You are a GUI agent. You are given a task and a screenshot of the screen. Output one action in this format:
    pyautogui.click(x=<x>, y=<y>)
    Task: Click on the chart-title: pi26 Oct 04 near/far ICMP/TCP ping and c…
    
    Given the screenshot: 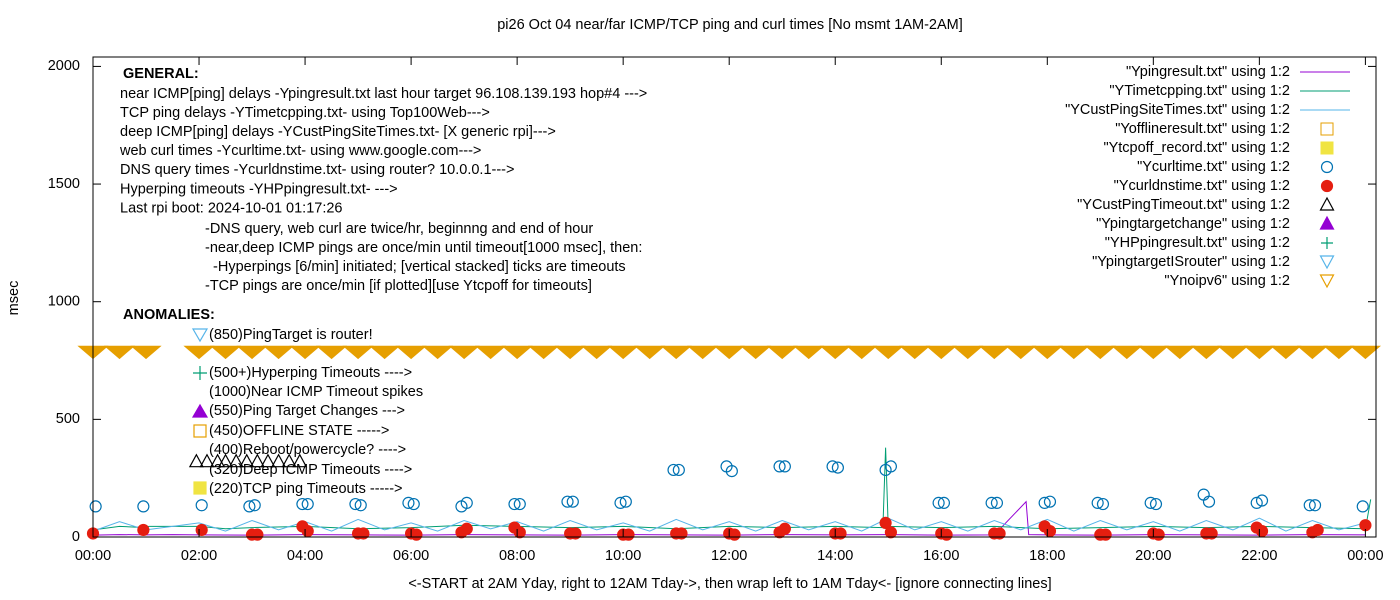 What is the action you would take?
    pyautogui.click(x=730, y=25)
    